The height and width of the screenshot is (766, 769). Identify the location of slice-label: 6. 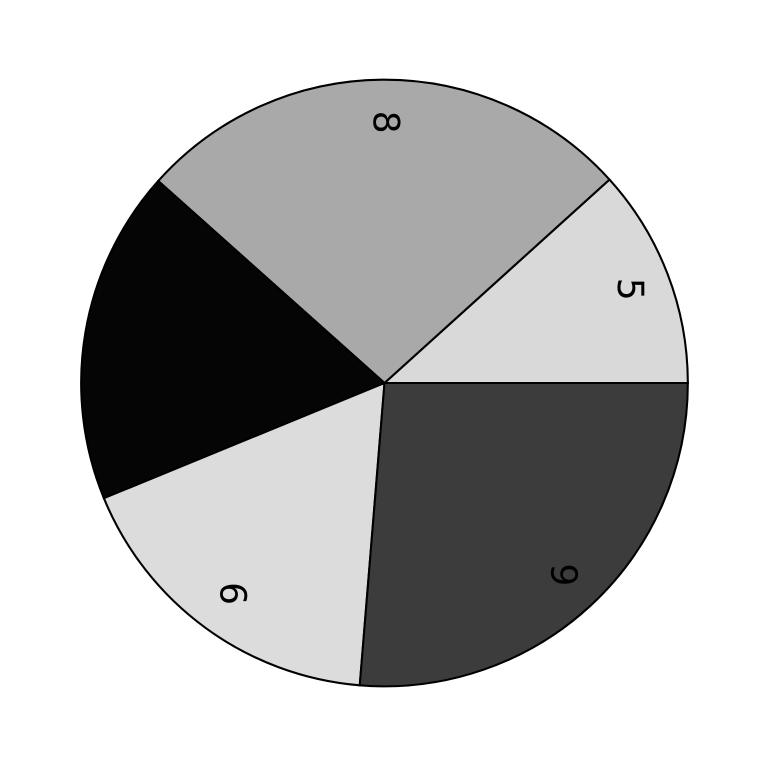
(234, 593).